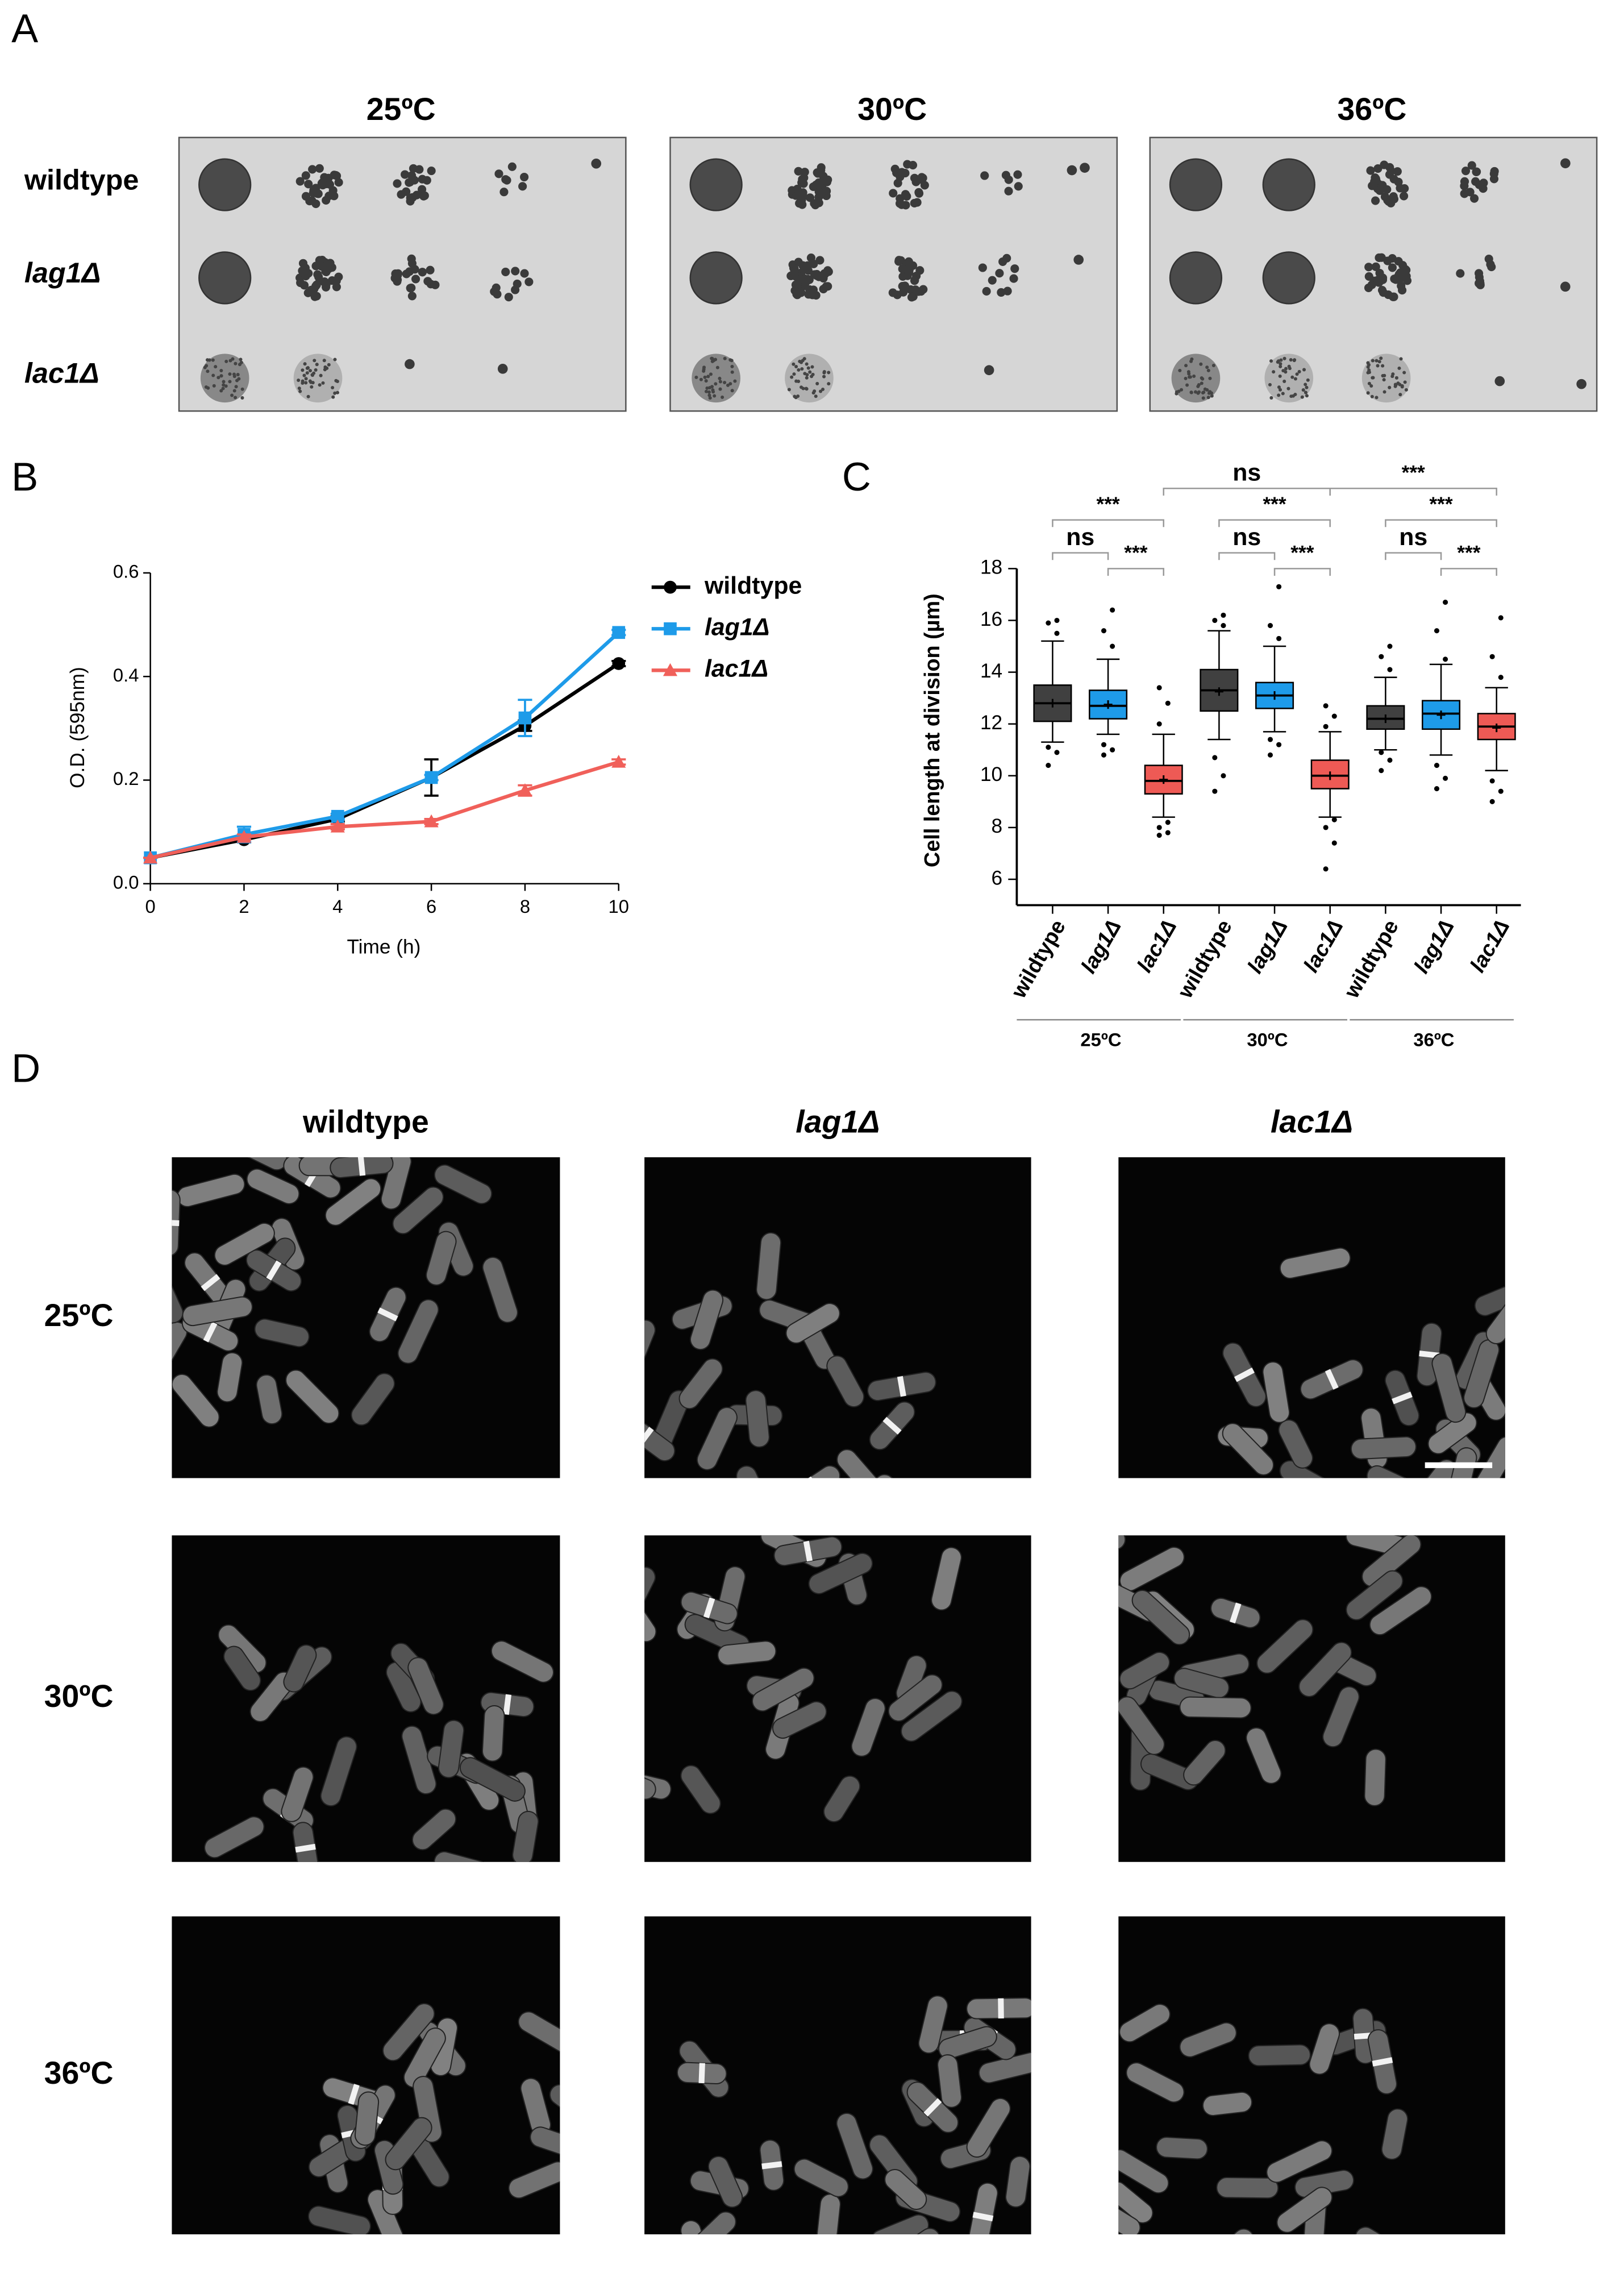 The image size is (1624, 2273). Describe the element at coordinates (1196, 278) in the screenshot. I see `colony-spot` at that location.